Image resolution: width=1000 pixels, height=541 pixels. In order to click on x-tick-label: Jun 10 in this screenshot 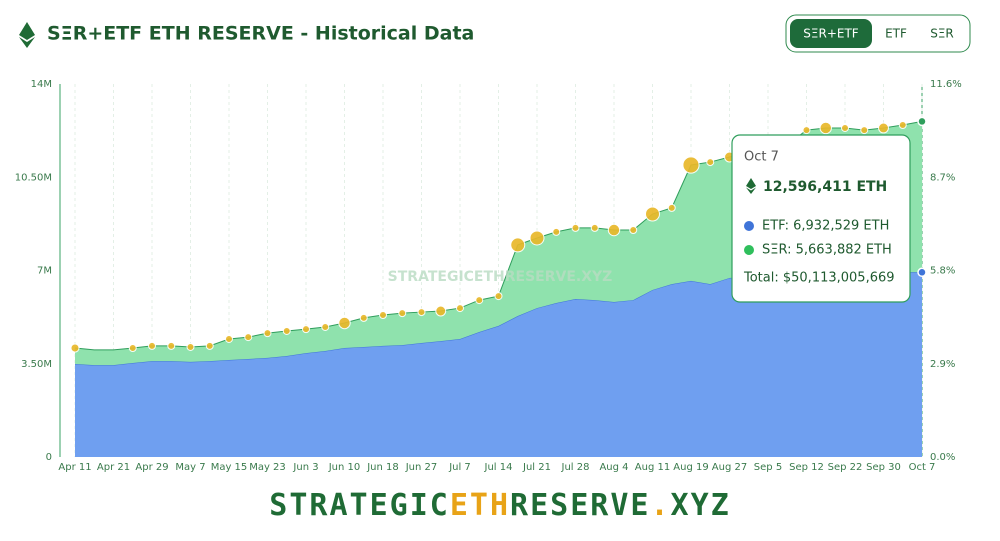, I will do `click(344, 467)`.